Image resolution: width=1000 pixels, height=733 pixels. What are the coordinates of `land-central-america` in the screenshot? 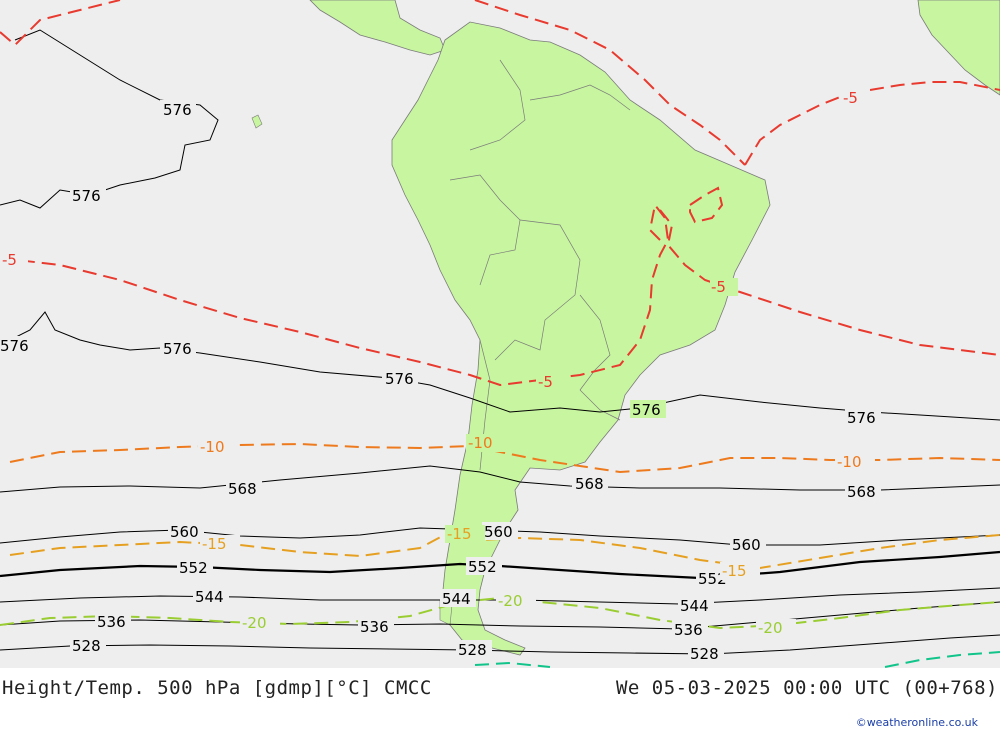 It's located at (377, 28).